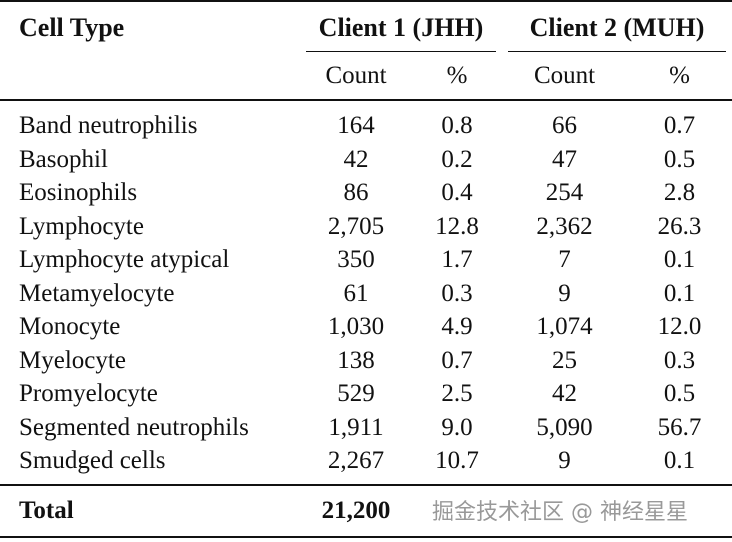  I want to click on header-client-1-count: Count, so click(356, 75).